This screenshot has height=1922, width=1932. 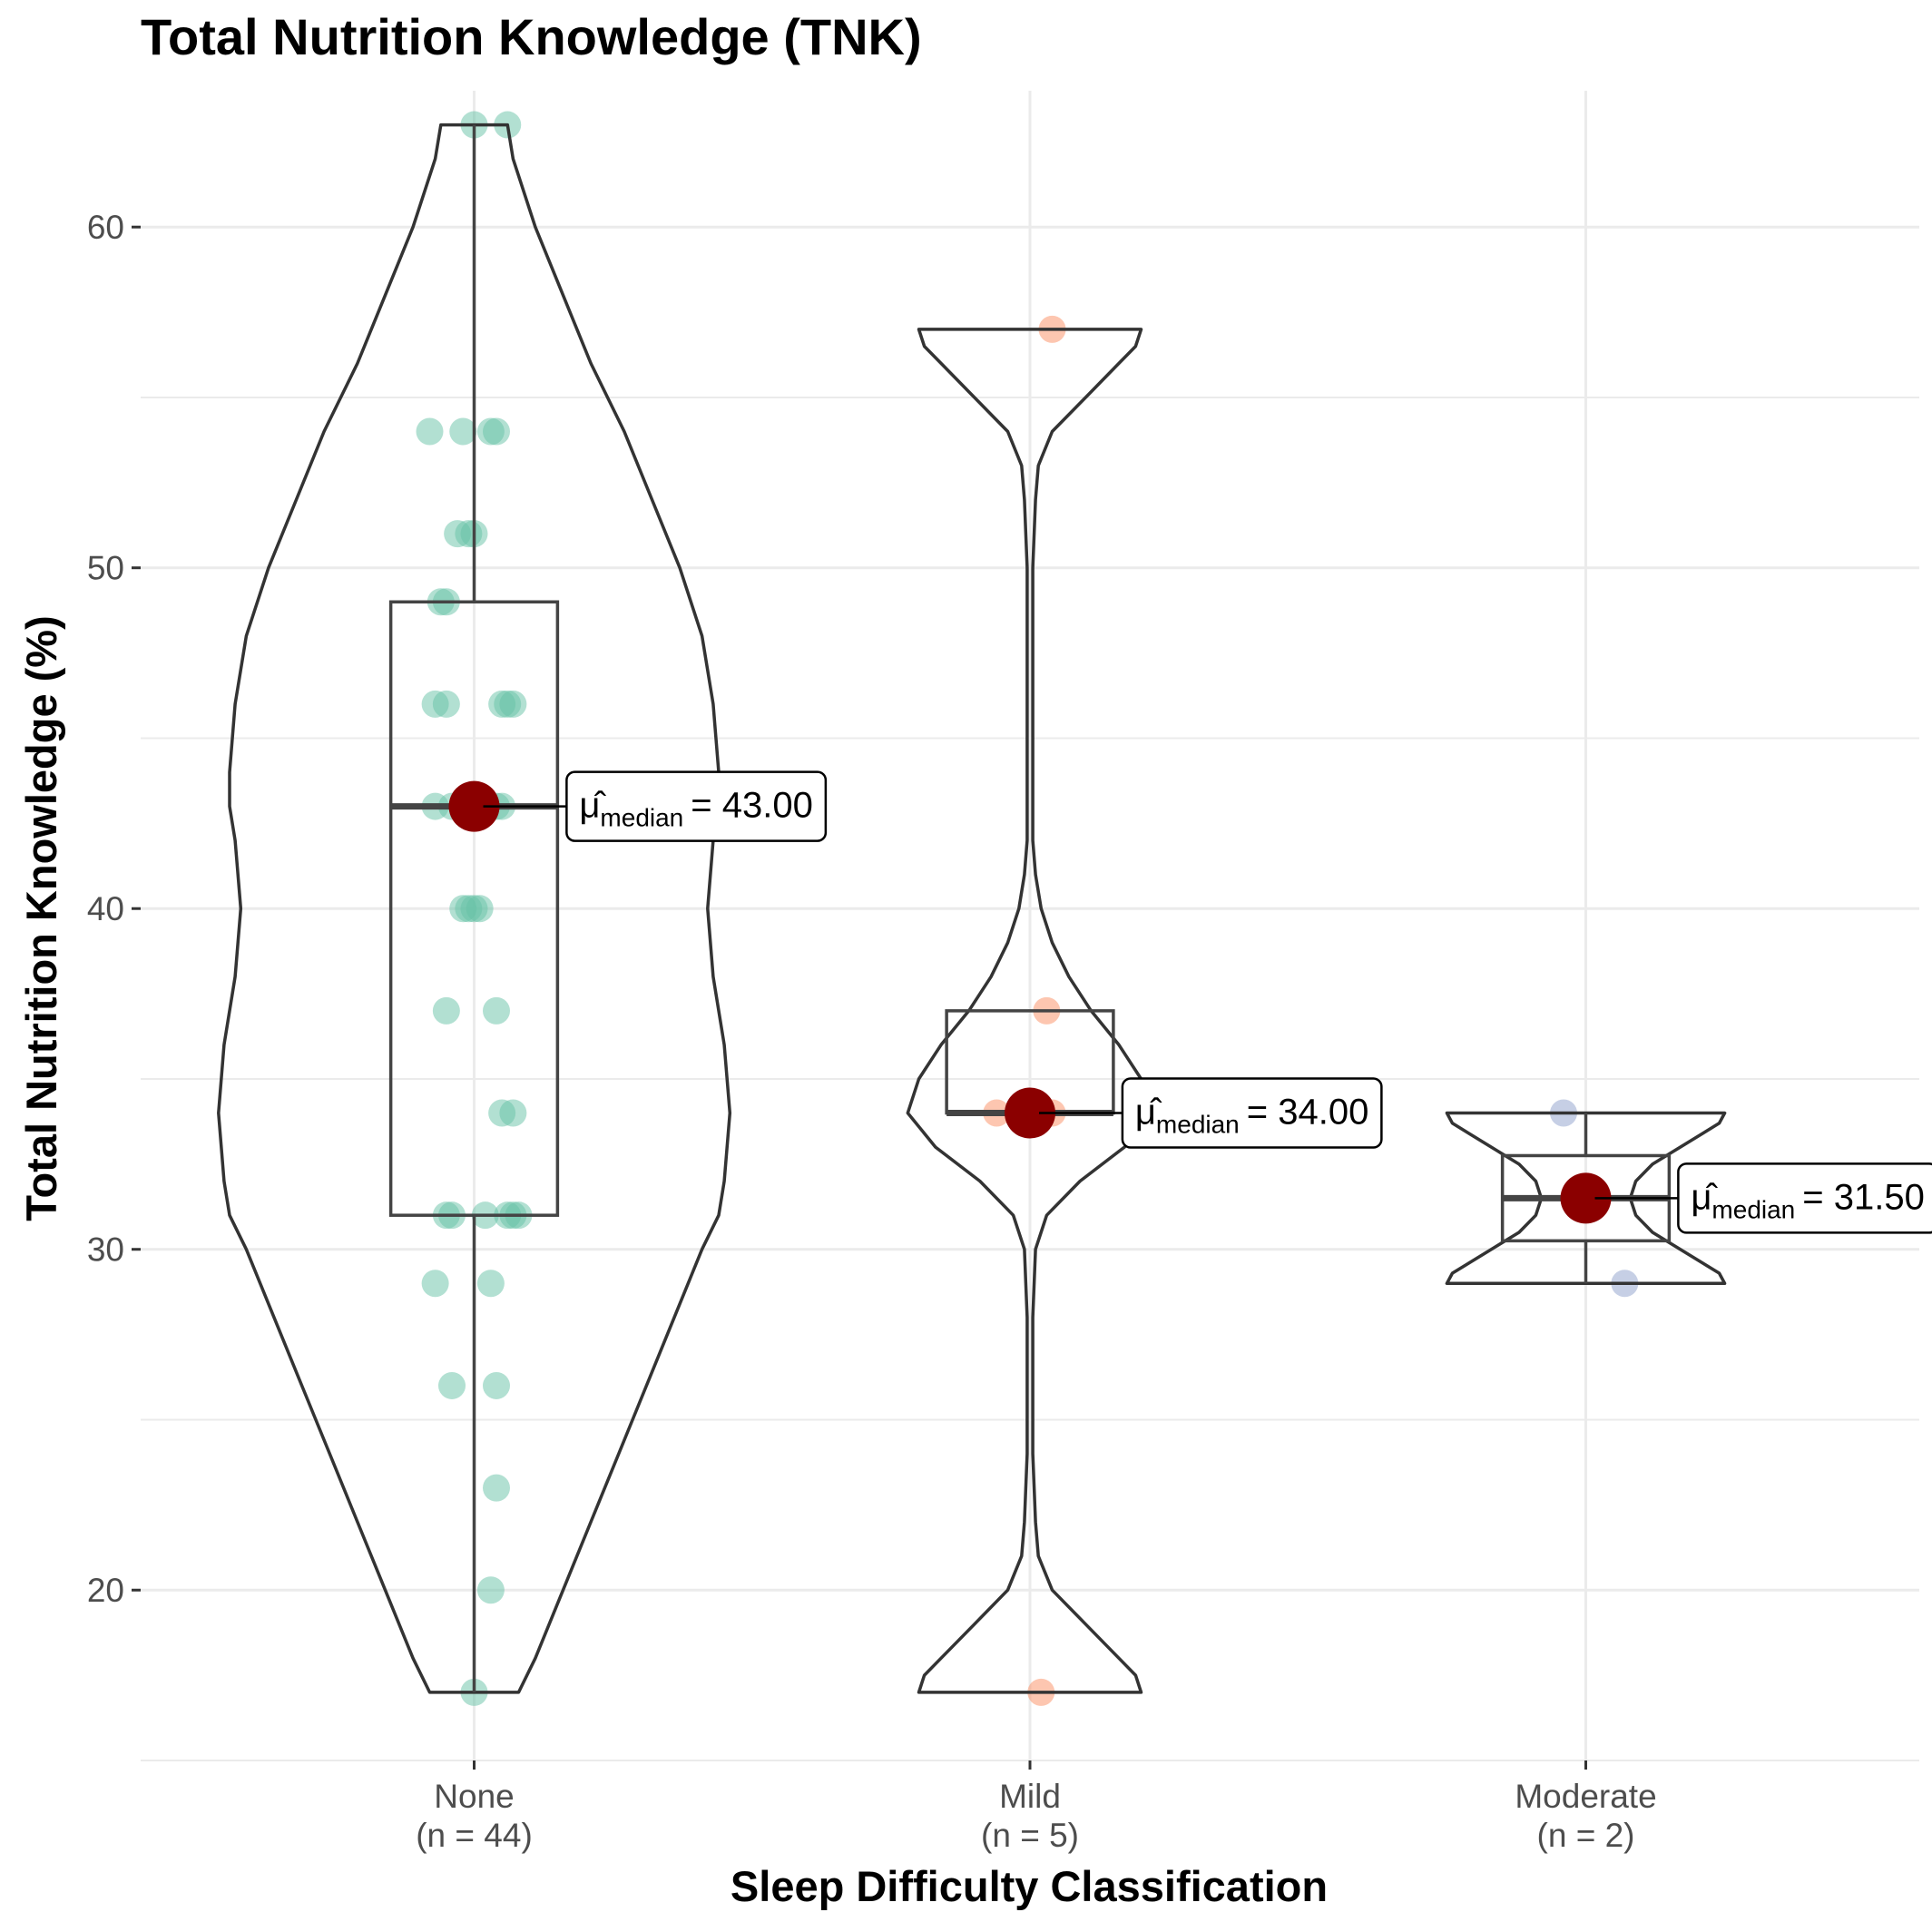 I want to click on y-axis-title: Total Nutrition Knowledge (%), so click(x=41, y=918).